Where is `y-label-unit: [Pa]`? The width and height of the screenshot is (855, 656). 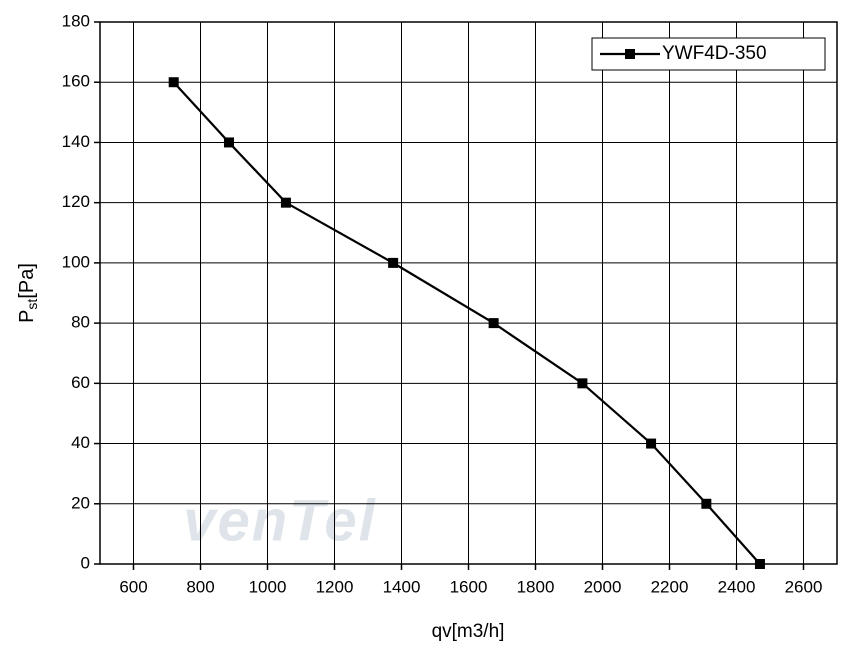
y-label-unit: [Pa] is located at coordinates (27, 281).